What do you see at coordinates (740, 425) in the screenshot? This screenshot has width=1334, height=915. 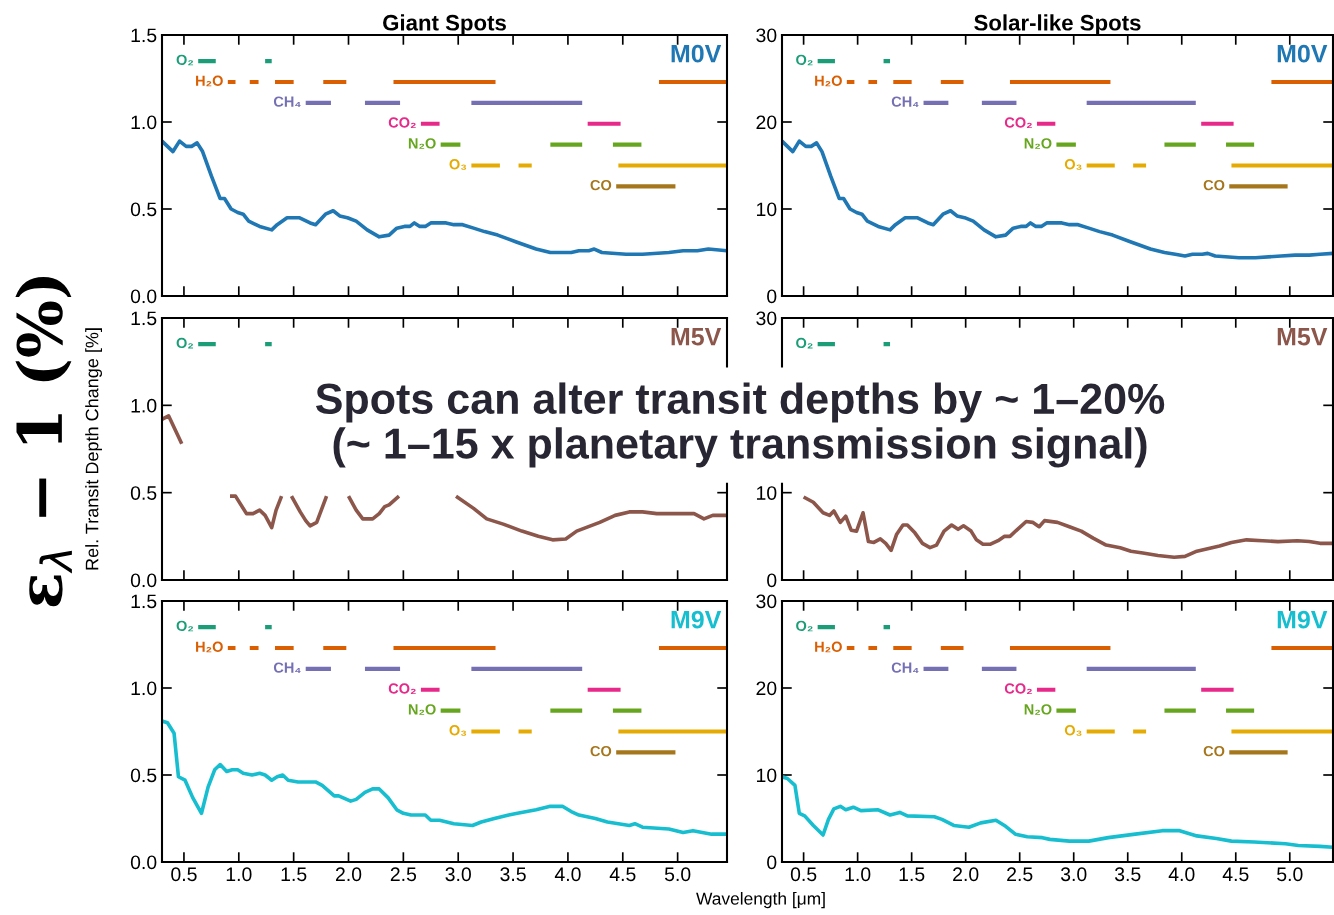 I see `annotation: Spots can alter transit depths by ~ 1–20% (~ 1–15 x planetary transmission signal)` at bounding box center [740, 425].